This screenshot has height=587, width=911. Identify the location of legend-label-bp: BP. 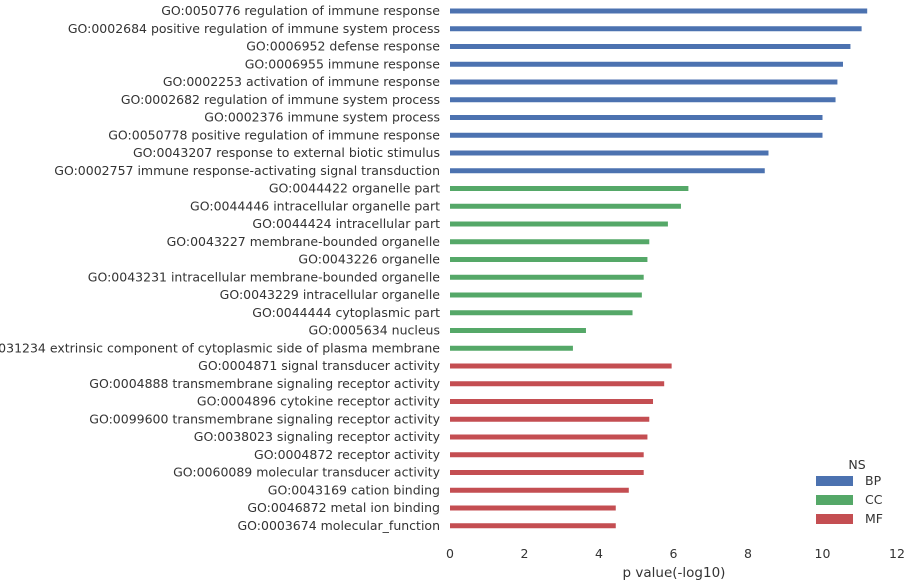
(873, 480).